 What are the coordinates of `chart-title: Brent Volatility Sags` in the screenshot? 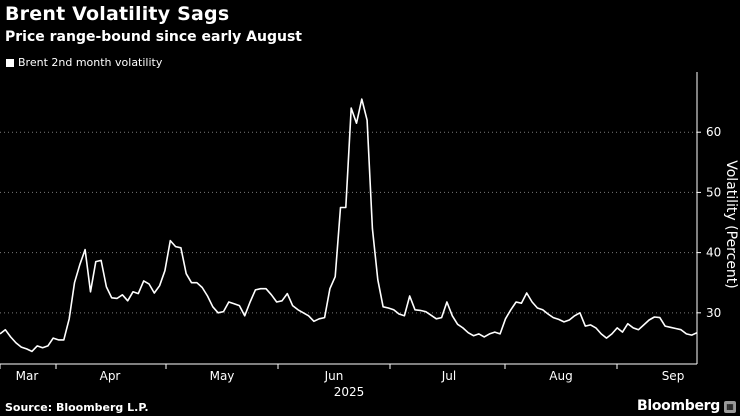 It's located at (117, 14).